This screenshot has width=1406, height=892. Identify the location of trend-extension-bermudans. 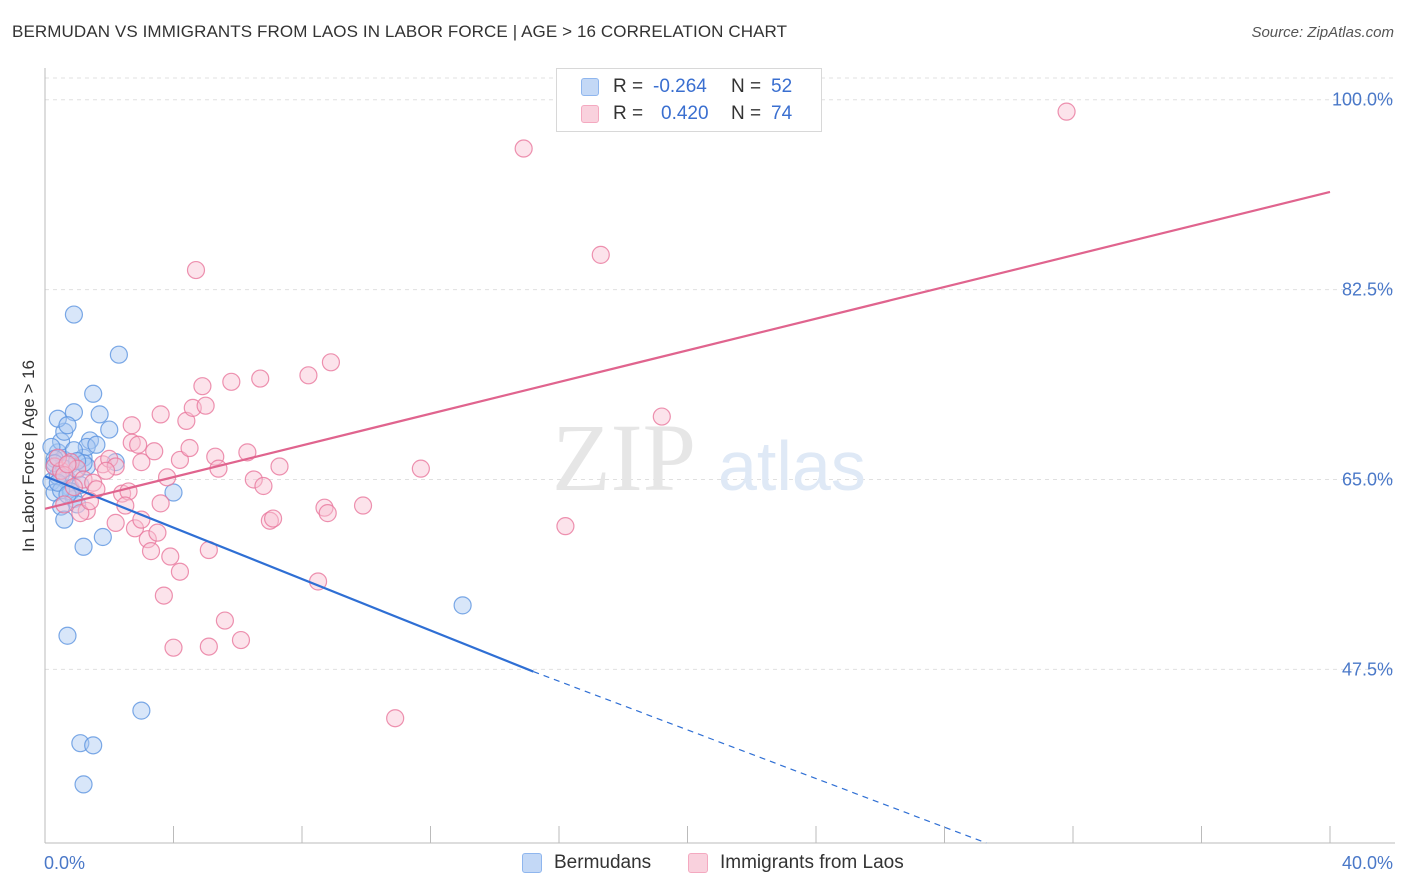
(760, 757).